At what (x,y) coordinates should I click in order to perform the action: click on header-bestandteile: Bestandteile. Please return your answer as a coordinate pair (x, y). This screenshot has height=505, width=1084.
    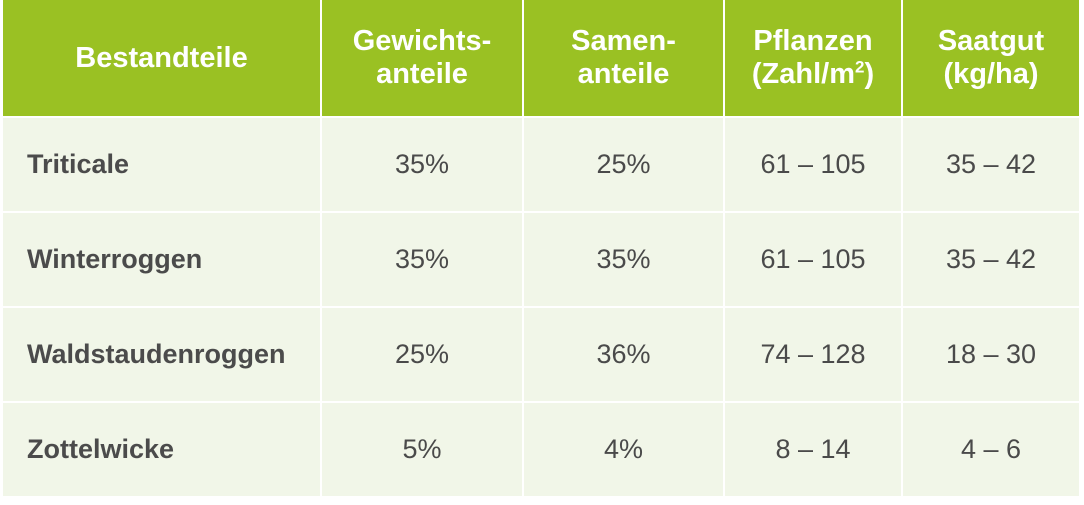
    Looking at the image, I should click on (162, 58).